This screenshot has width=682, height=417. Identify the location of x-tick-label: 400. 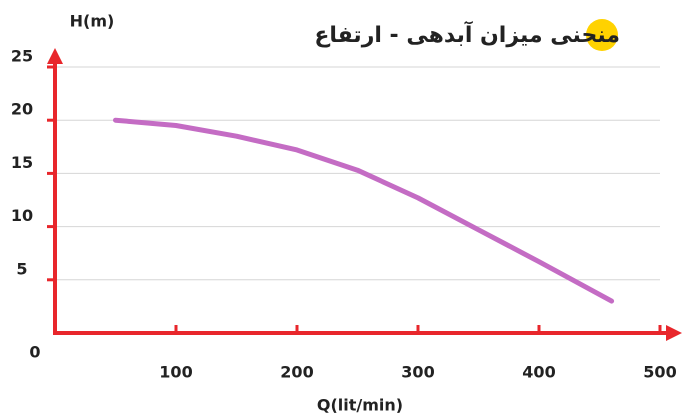
(538, 372).